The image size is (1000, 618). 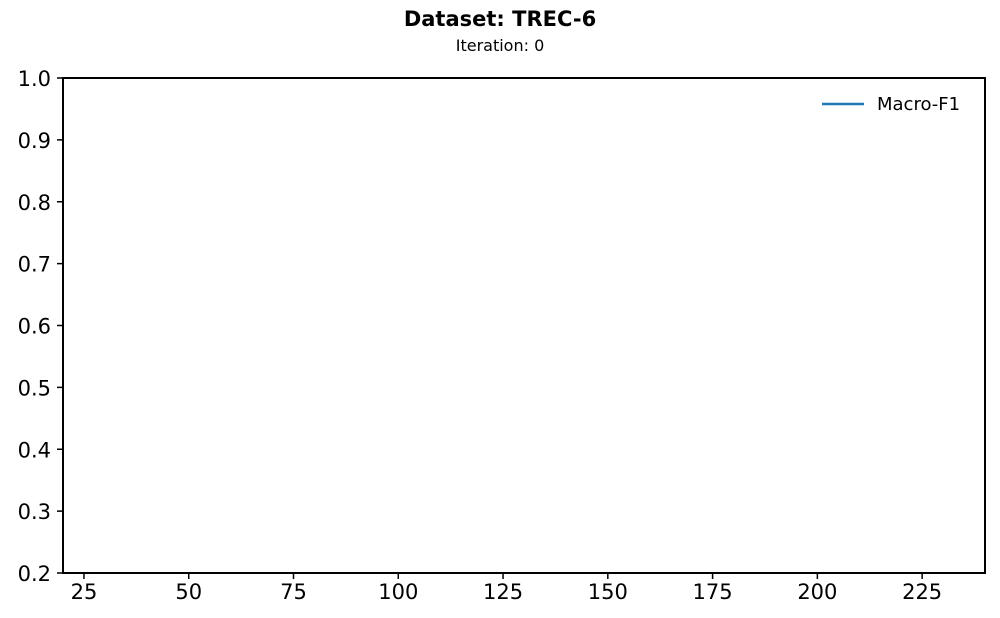 I want to click on y-tick-label: 0.3, so click(x=34, y=512).